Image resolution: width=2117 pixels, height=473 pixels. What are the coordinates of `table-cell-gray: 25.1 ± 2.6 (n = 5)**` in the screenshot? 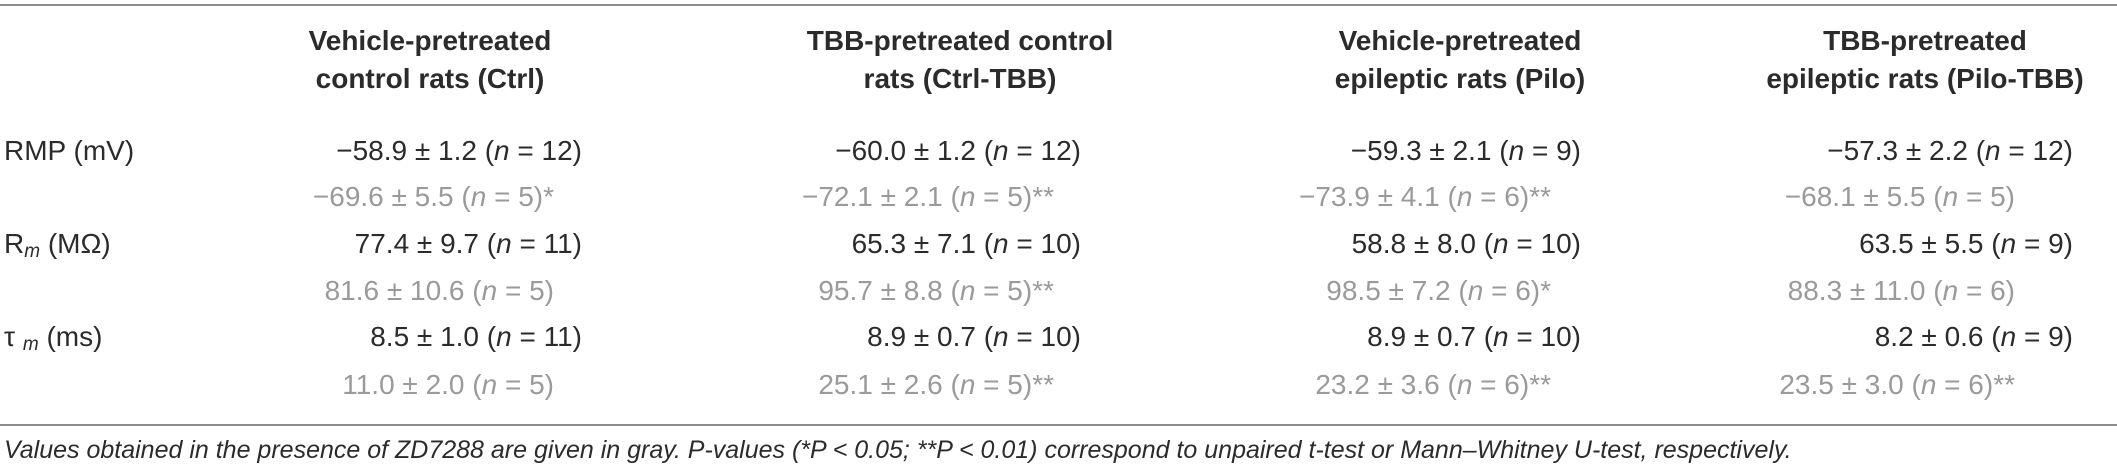 It's located at (936, 384).